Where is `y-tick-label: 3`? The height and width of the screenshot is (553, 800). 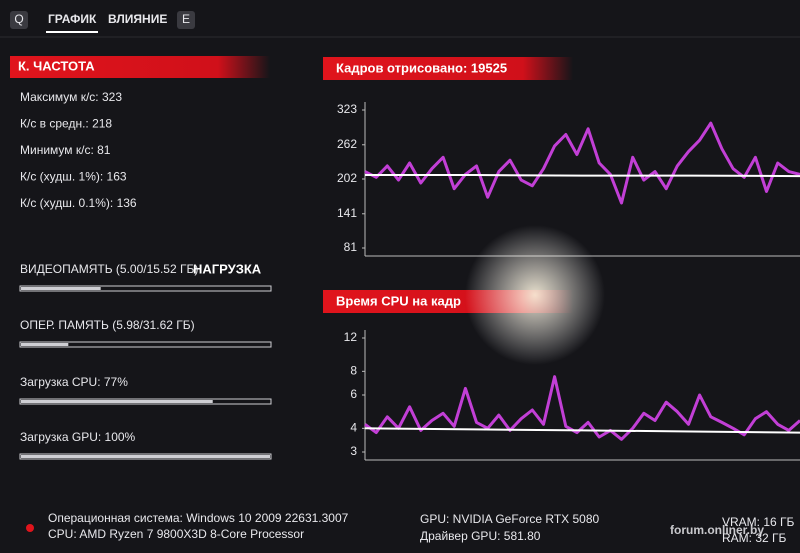
y-tick-label: 3 is located at coordinates (353, 451).